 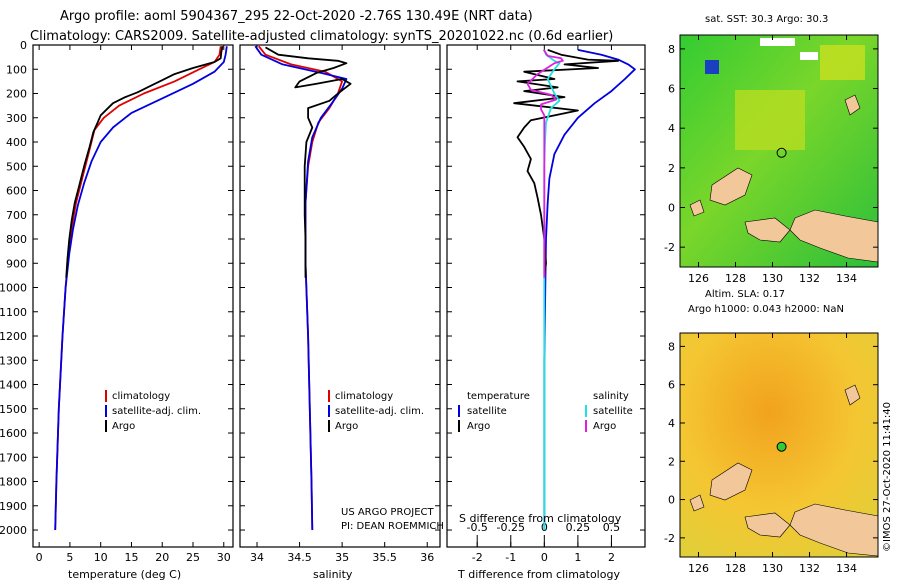 What do you see at coordinates (777, 42) in the screenshot?
I see `sst-cloud-gap` at bounding box center [777, 42].